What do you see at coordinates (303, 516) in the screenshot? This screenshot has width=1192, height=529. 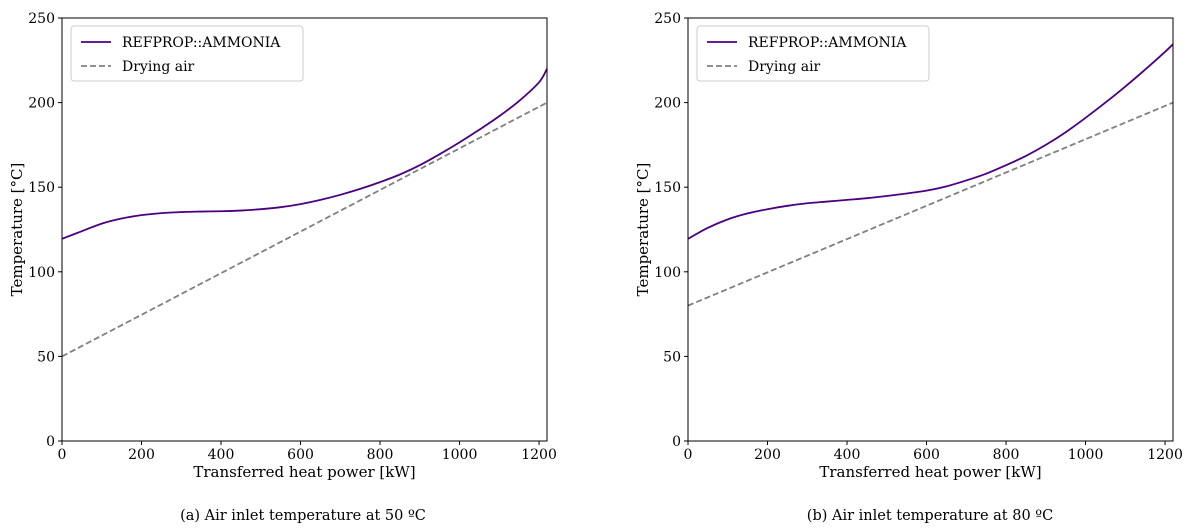 I see `subcaption-a: (a) Air inlet temperature at 50 ºC` at bounding box center [303, 516].